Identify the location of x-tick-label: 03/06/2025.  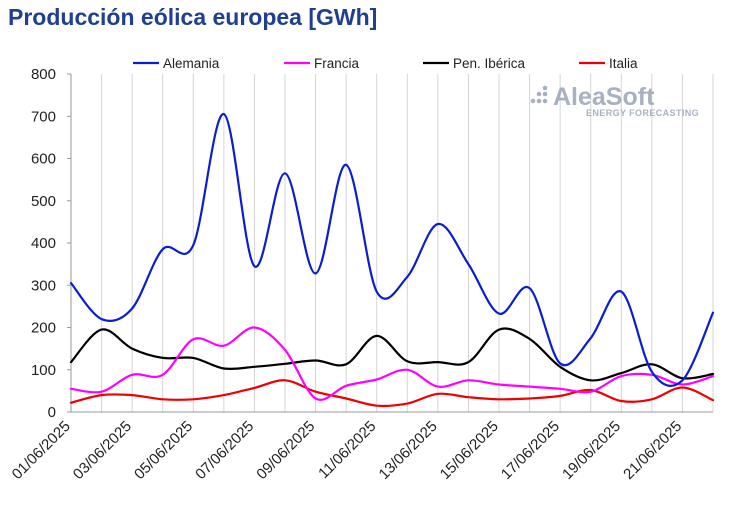
(102, 450).